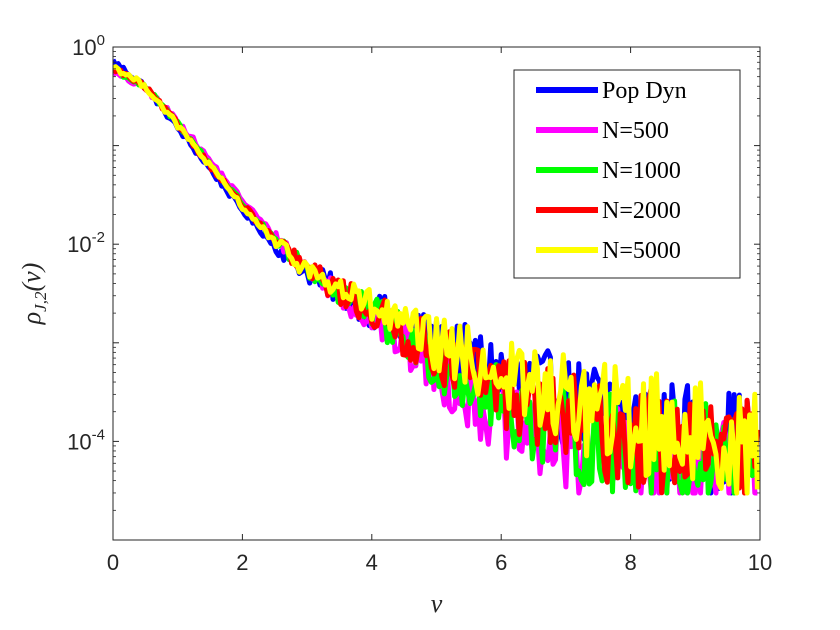  Describe the element at coordinates (641, 211) in the screenshot. I see `legend-label: N=2000` at that location.